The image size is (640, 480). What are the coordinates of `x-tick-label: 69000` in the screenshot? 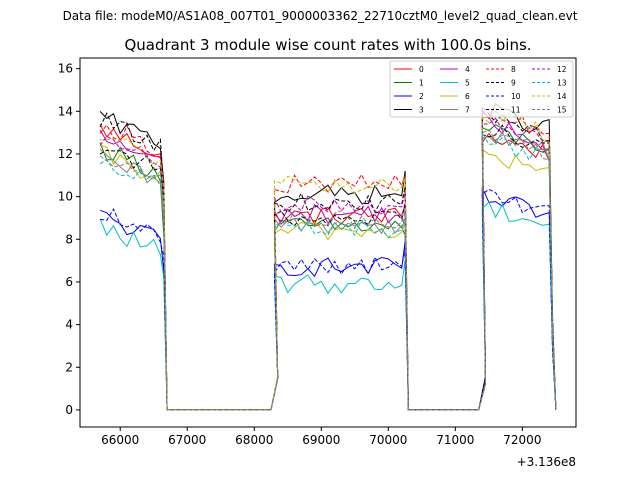 It's located at (321, 440).